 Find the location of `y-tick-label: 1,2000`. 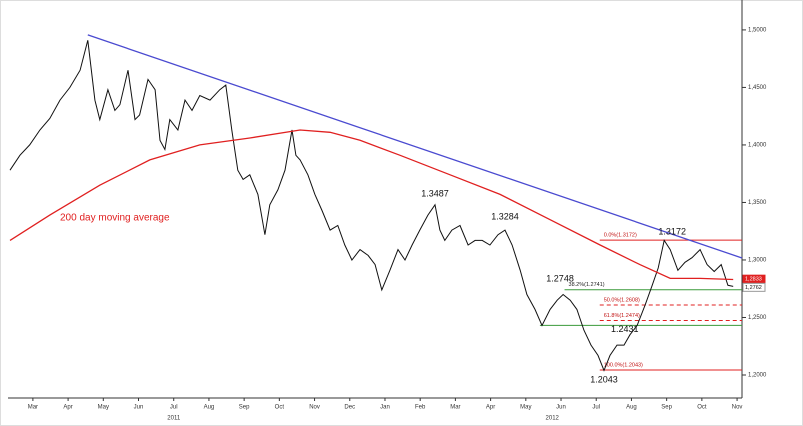

y-tick-label: 1,2000 is located at coordinates (757, 376).